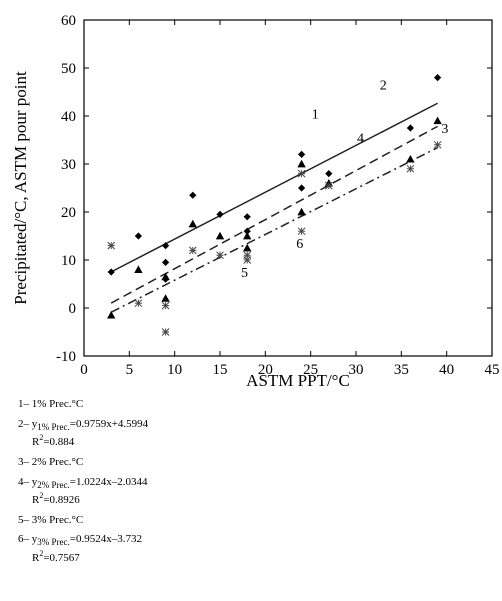 This screenshot has width=502, height=601. Describe the element at coordinates (83, 549) in the screenshot. I see `legend-entry-6: 6– y3% Prec.=0.9524x–3.732 R2=0.7567` at that location.